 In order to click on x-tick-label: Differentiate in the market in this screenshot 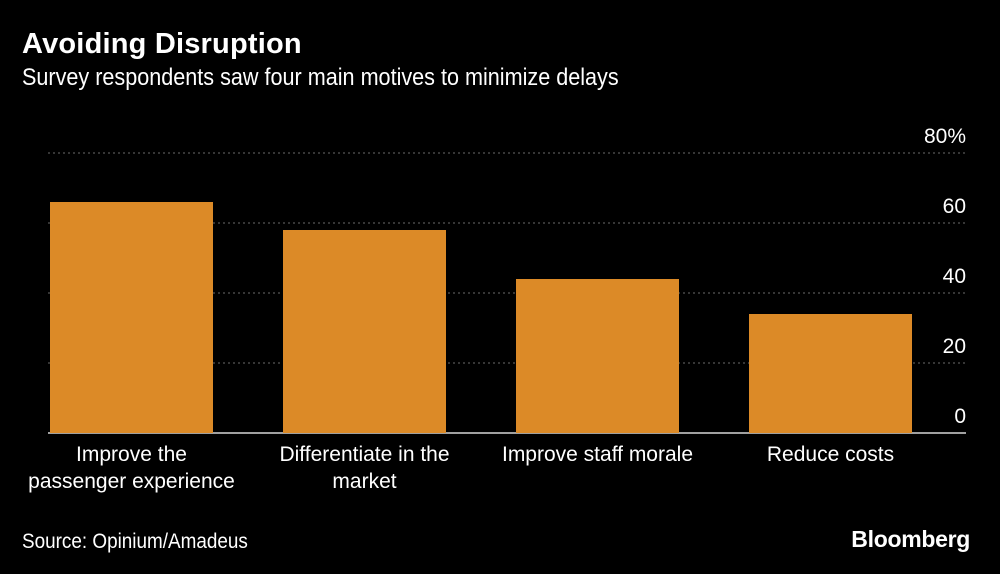, I will do `click(364, 468)`.